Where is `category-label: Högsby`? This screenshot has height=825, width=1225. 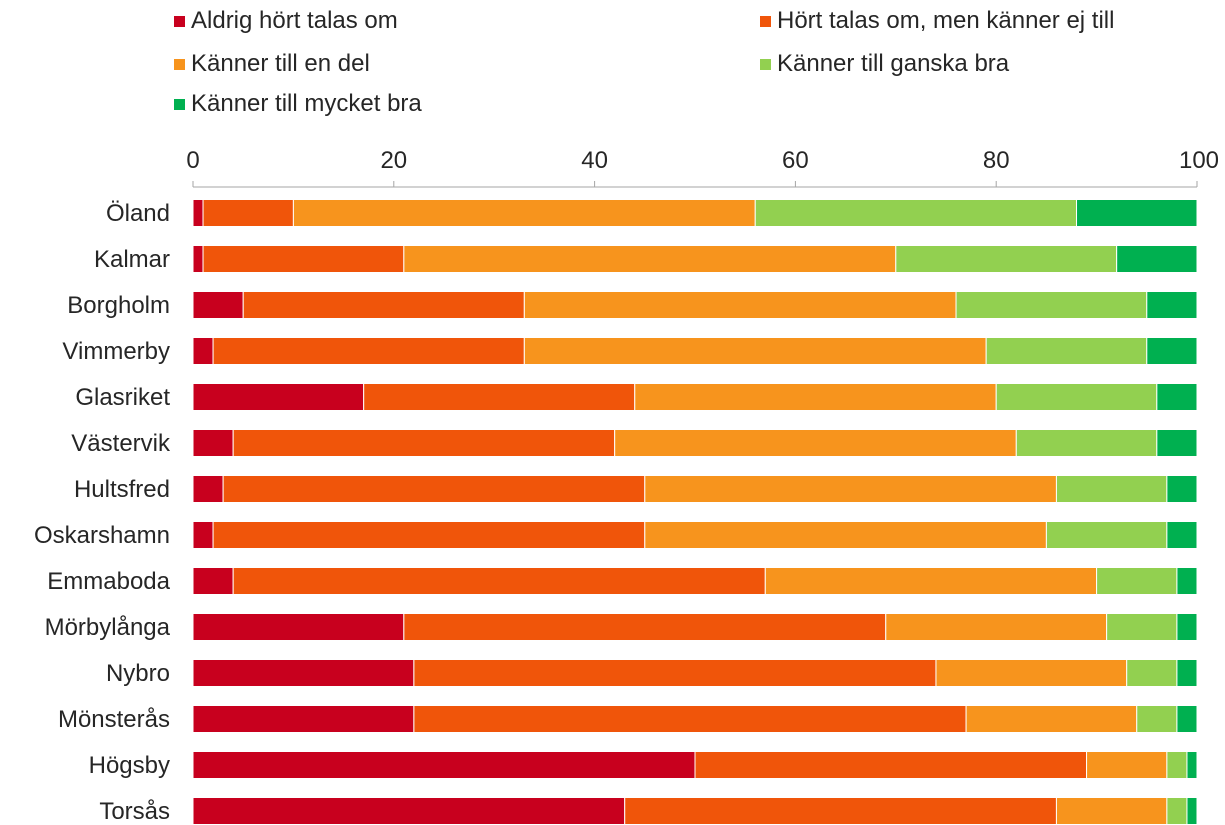 category-label: Högsby is located at coordinates (129, 765).